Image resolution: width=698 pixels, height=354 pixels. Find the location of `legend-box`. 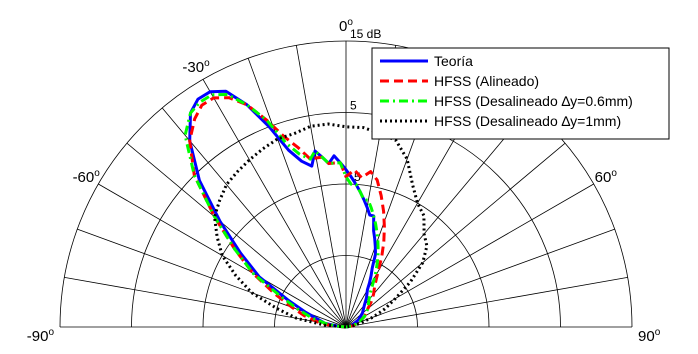

legend-box is located at coordinates (520, 93).